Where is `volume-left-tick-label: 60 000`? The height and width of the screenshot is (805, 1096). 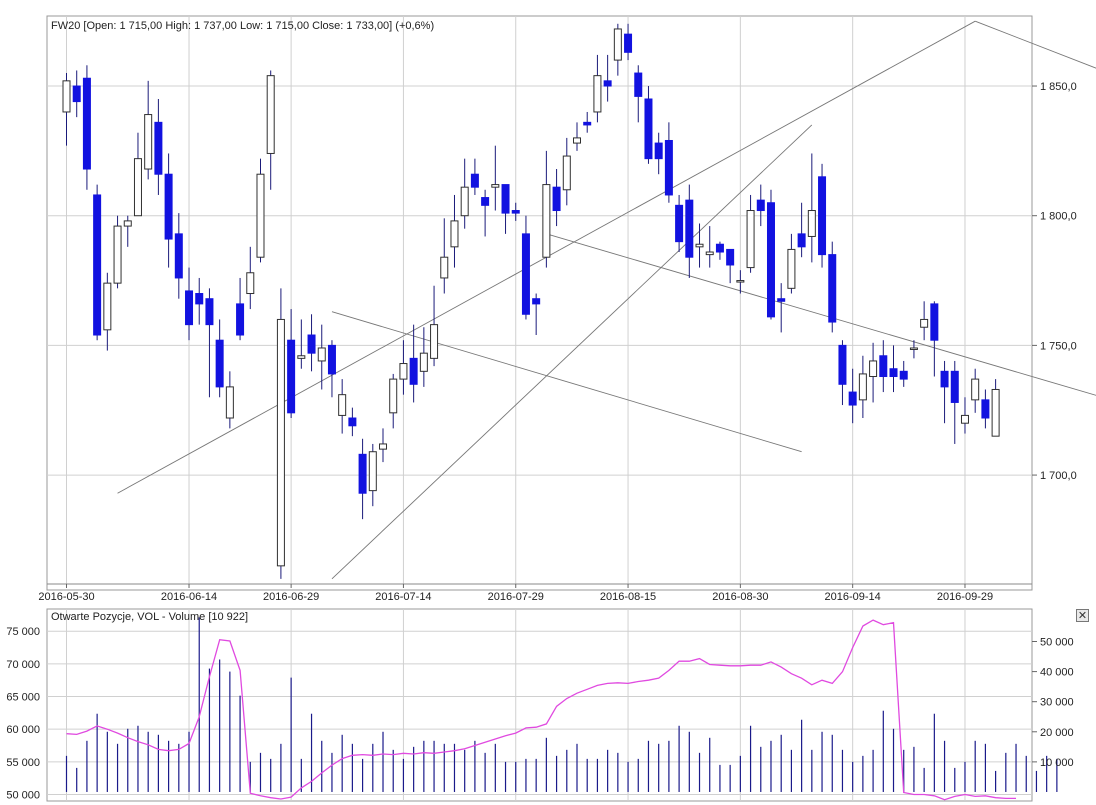
volume-left-tick-label: 60 000 is located at coordinates (23, 730).